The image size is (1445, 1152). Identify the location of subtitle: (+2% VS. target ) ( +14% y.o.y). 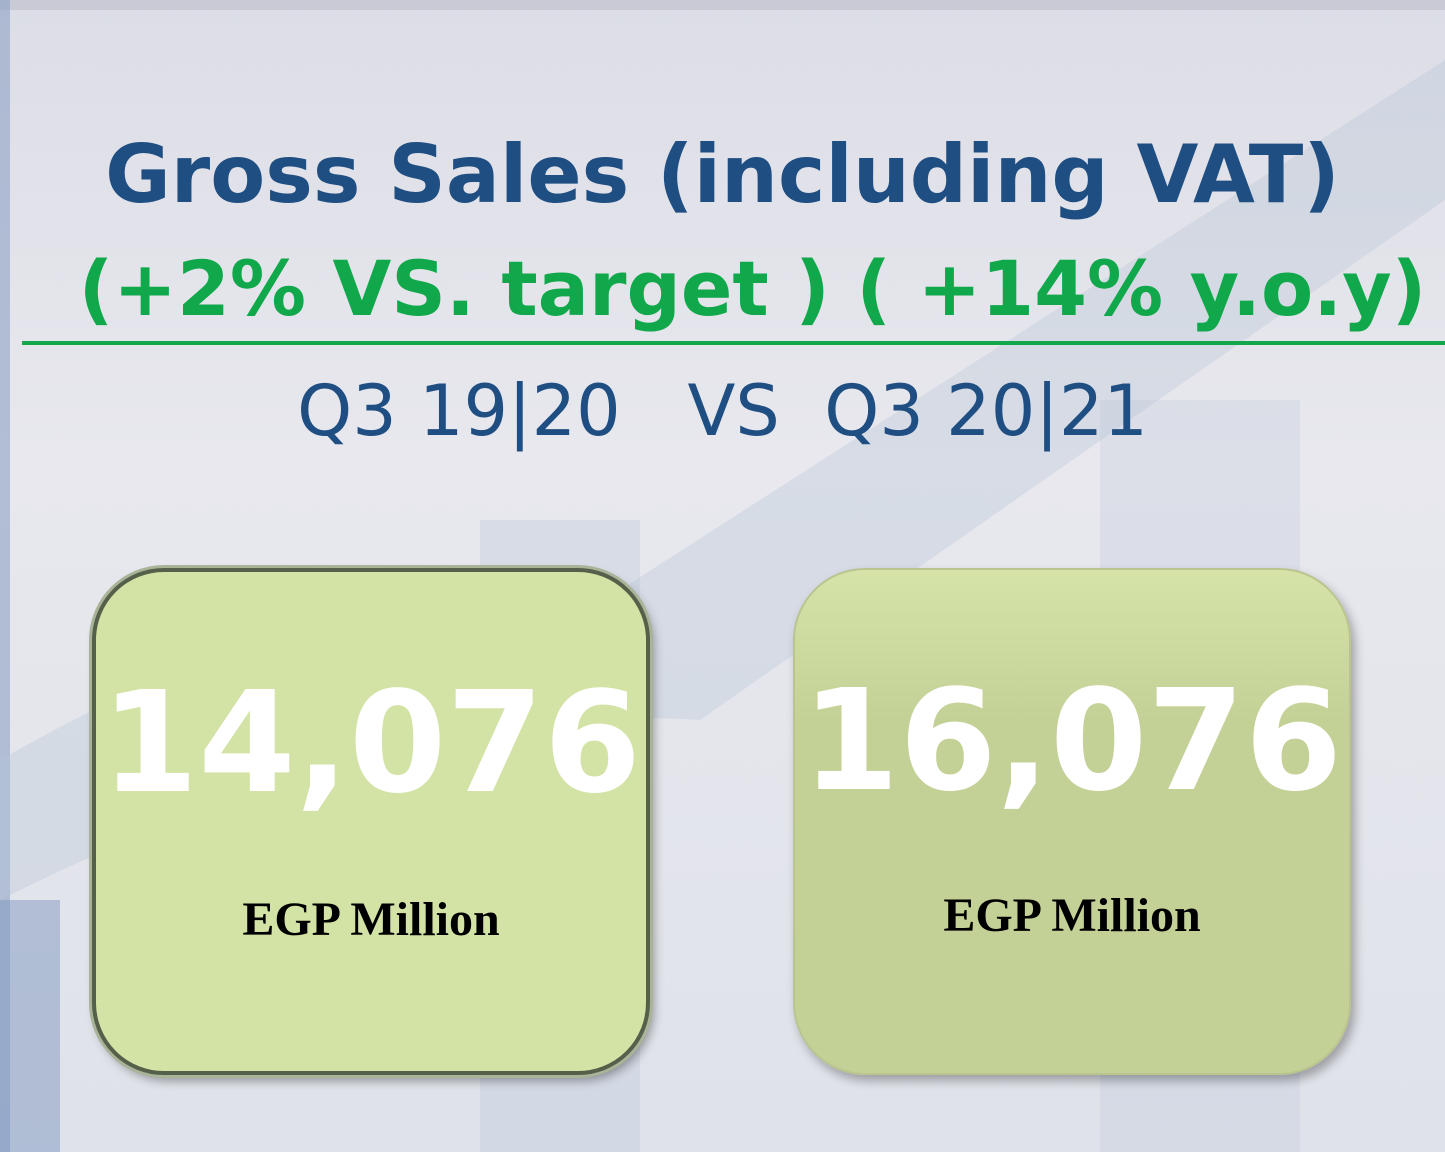
(752, 288).